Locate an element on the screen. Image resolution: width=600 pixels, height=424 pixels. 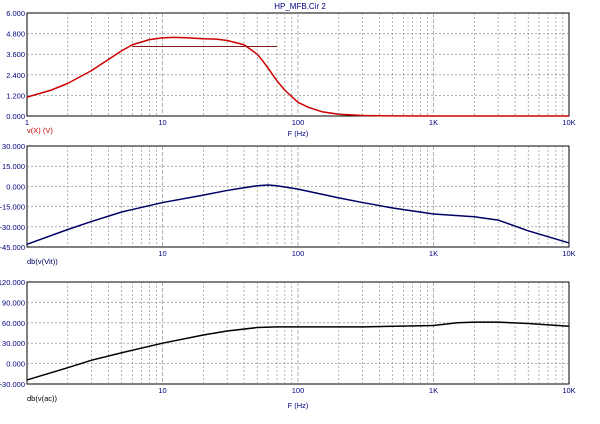
trace-label: v(X) (V) is located at coordinates (40, 130).